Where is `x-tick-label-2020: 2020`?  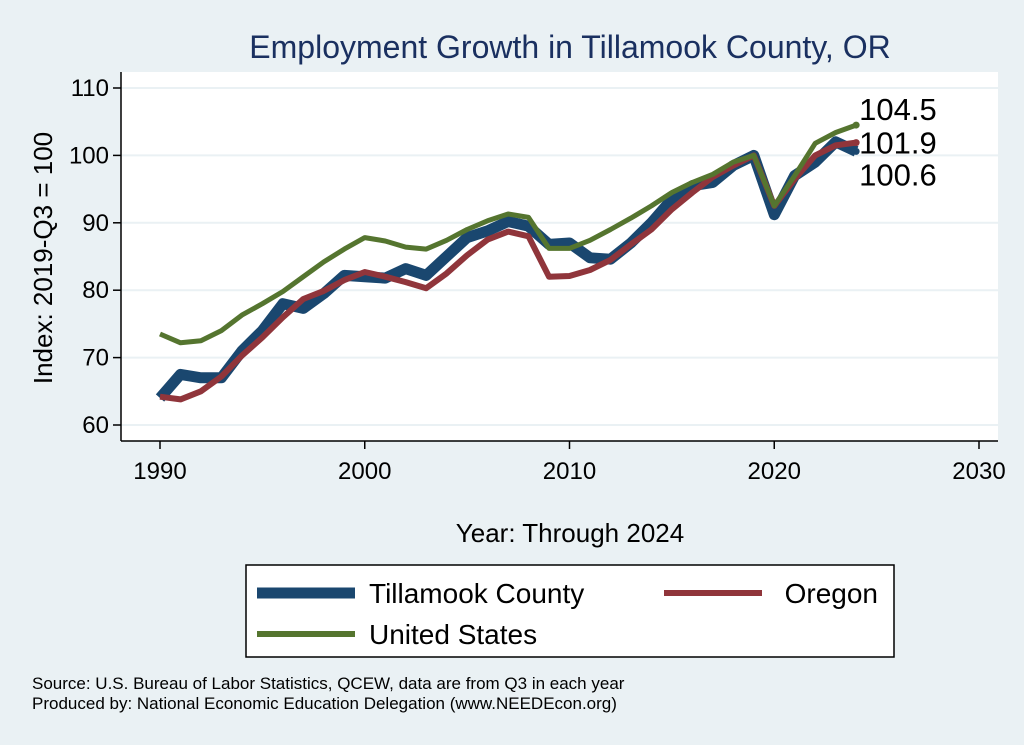
x-tick-label-2020: 2020 is located at coordinates (774, 471).